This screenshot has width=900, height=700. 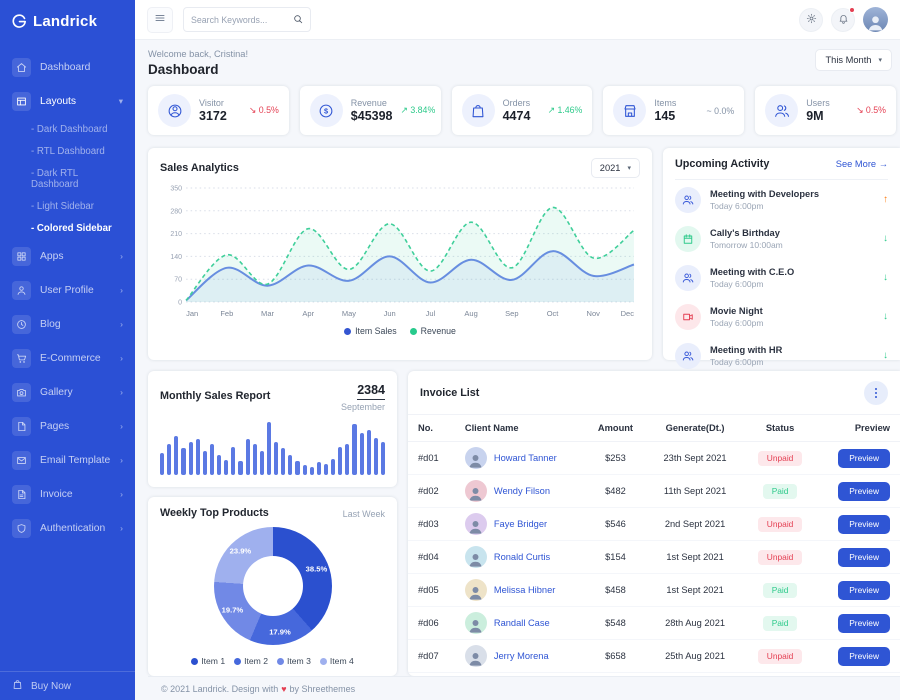 I want to click on landrick-logo: Landrick, so click(x=67, y=20).